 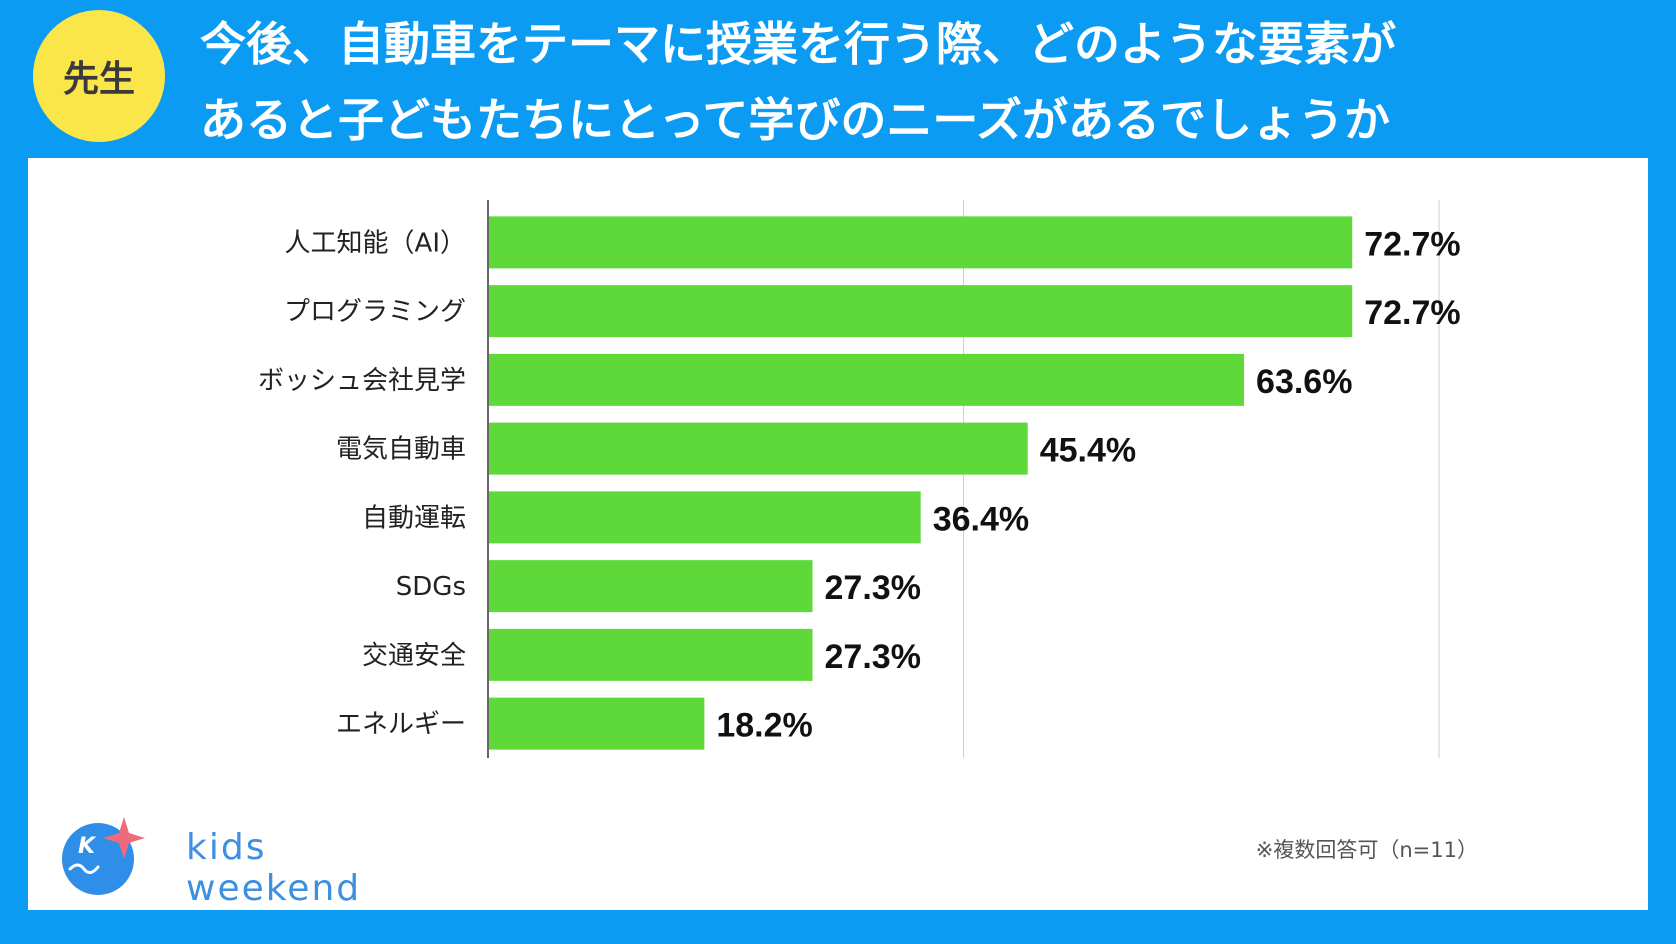 I want to click on value-label-1: 72.7%, so click(x=1412, y=313).